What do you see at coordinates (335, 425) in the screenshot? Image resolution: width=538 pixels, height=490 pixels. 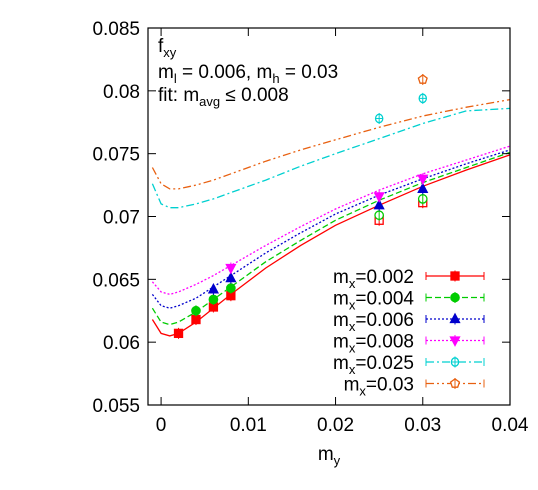 I see `x-tick-label: 0.02` at bounding box center [335, 425].